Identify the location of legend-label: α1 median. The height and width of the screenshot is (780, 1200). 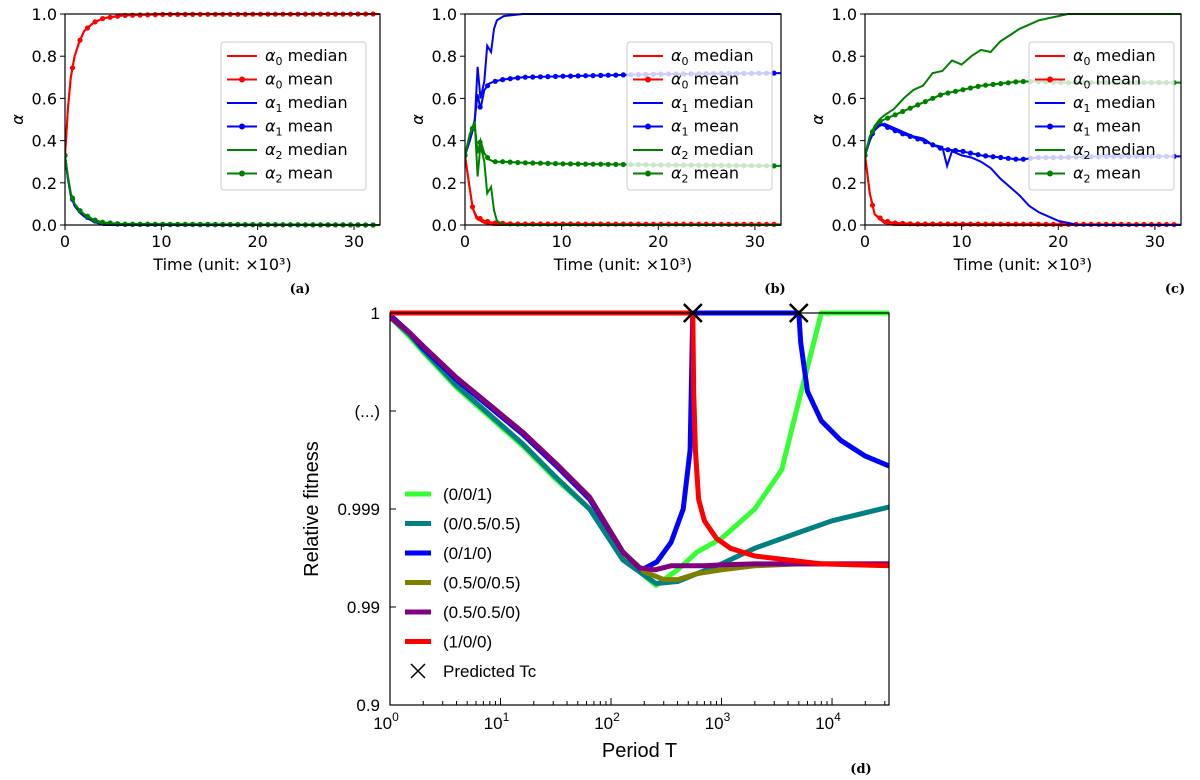
(1114, 104).